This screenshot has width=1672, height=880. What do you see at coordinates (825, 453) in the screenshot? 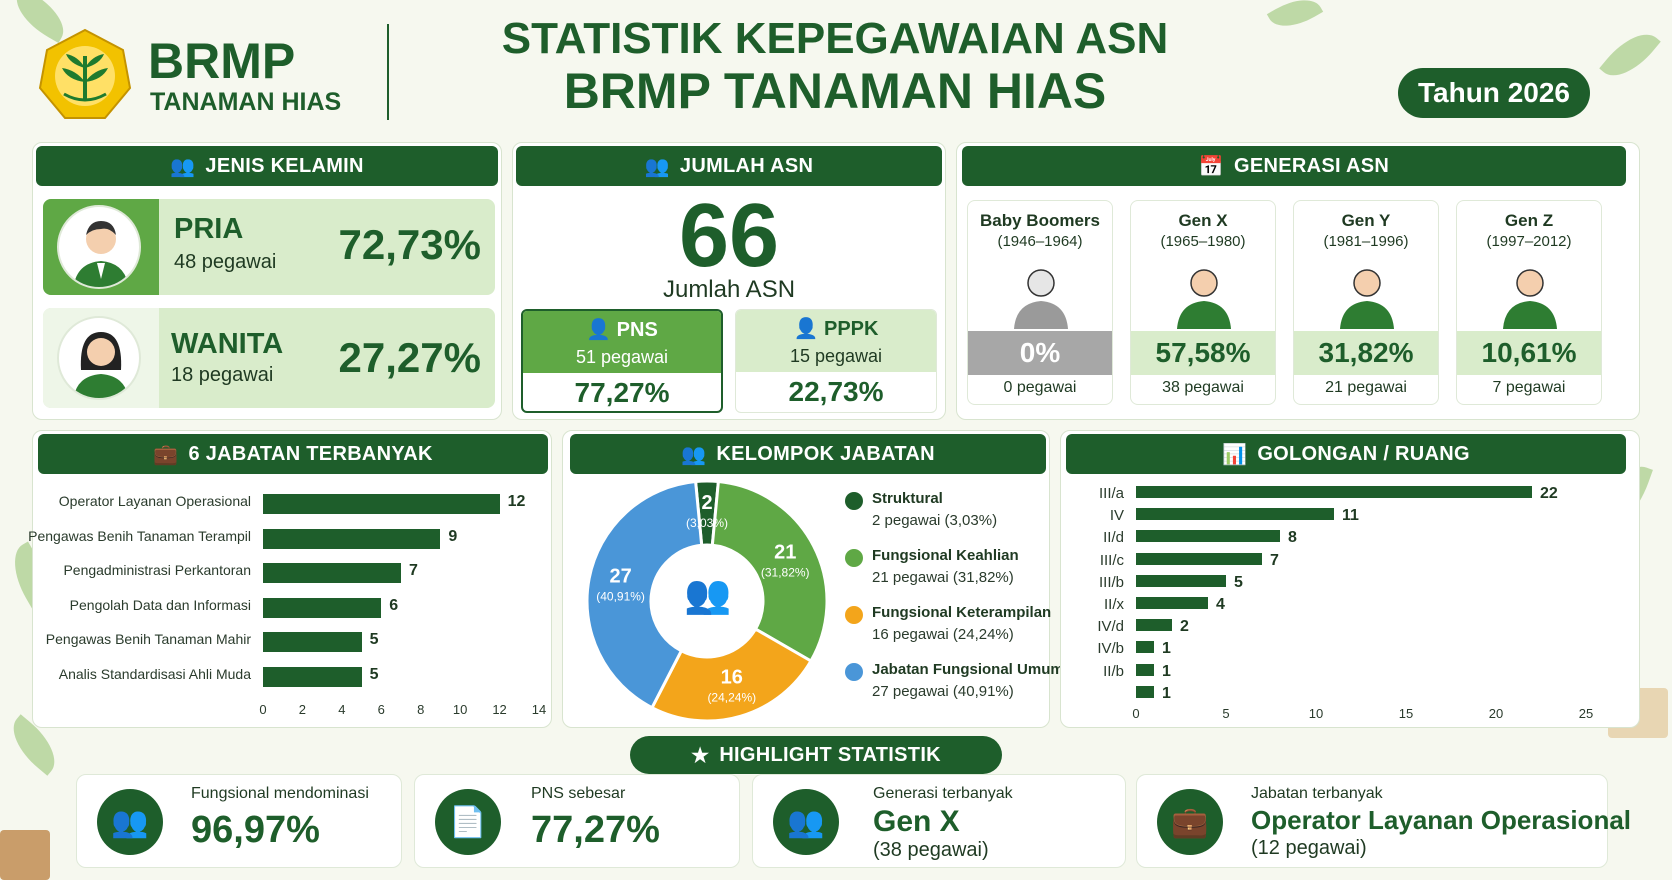
I see `groups-title: KELOMPOK JABATAN` at bounding box center [825, 453].